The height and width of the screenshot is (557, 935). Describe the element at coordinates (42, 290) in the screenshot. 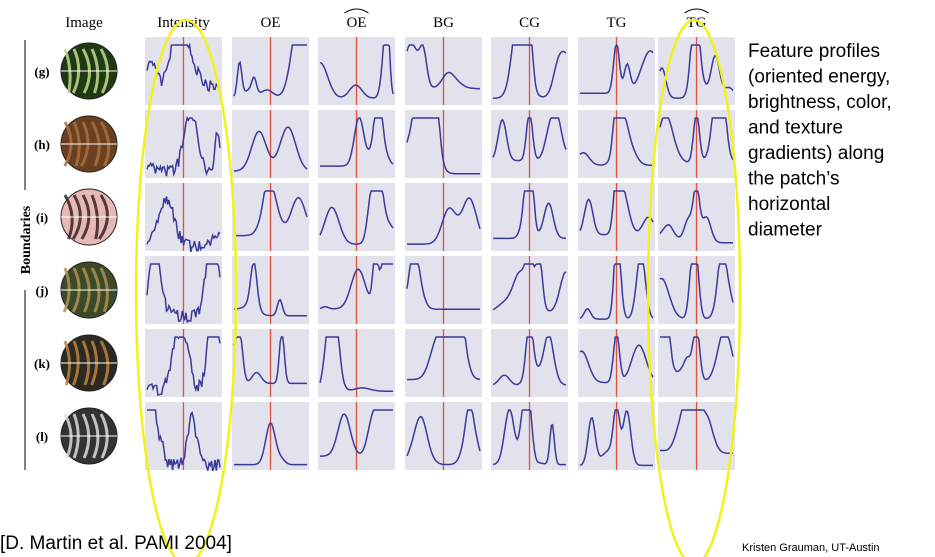

I see `row-label: (j)` at that location.